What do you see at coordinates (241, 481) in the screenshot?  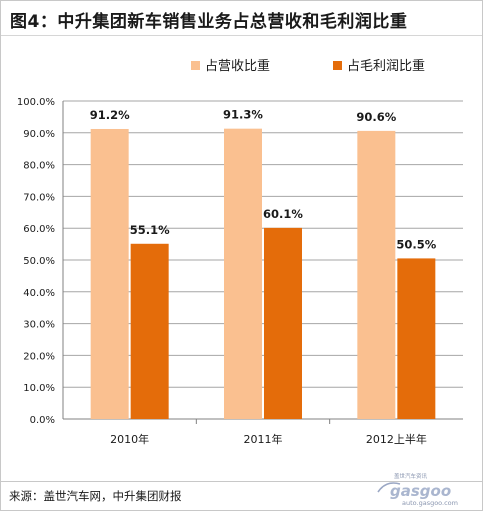 I see `source-divider` at bounding box center [241, 481].